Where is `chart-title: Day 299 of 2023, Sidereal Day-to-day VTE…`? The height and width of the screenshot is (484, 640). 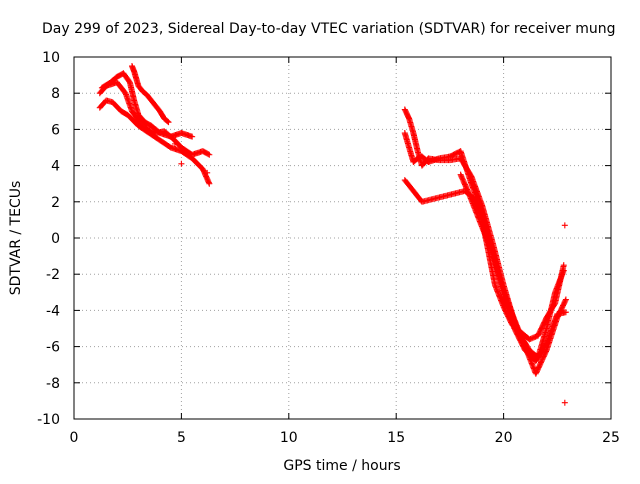
chart-title: Day 299 of 2023, Sidereal Day-to-day VTE… is located at coordinates (329, 29).